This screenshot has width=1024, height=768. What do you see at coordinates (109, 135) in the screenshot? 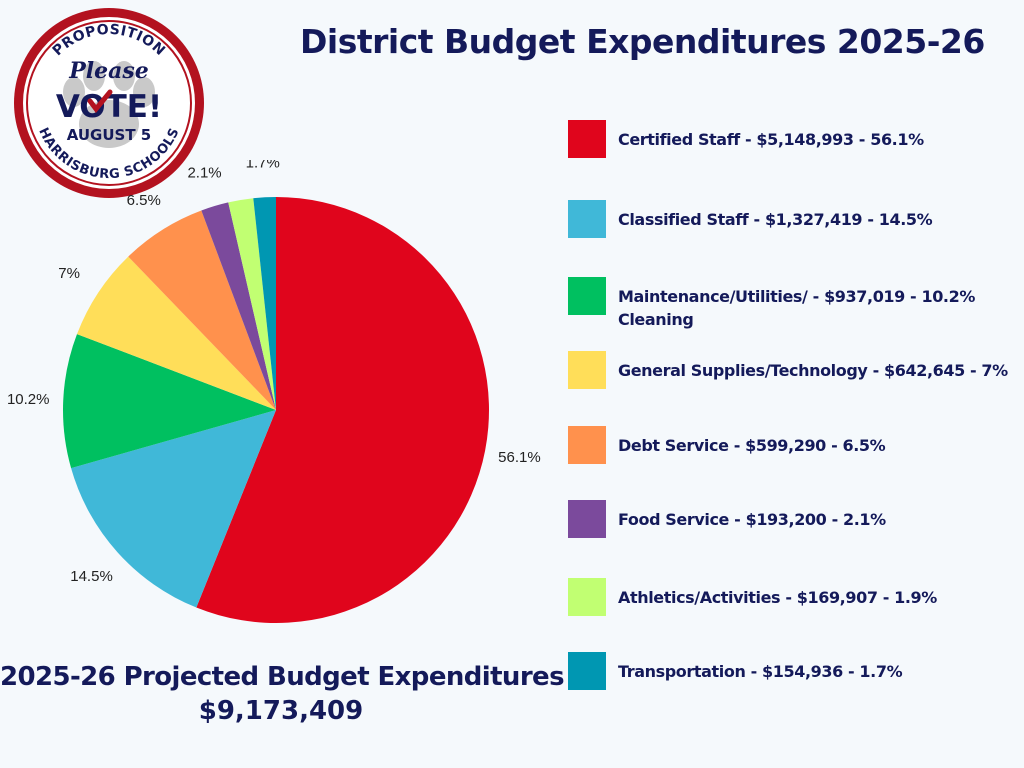
I see `badge-date-text: AUGUST 5` at bounding box center [109, 135].